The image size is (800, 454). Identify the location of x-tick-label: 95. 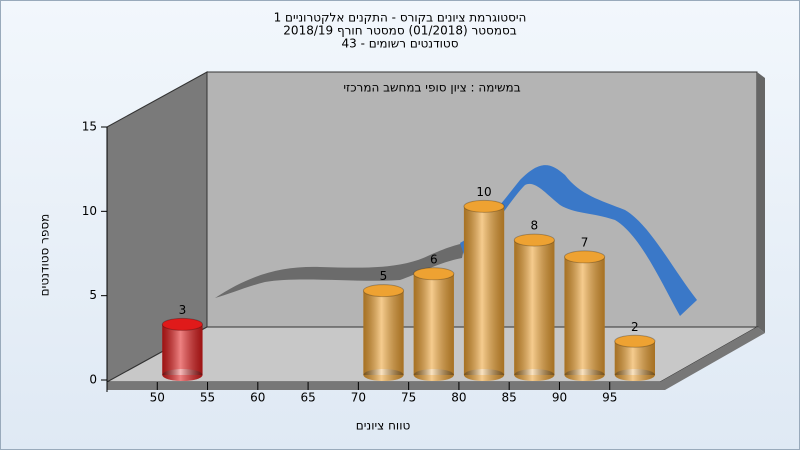
(609, 398).